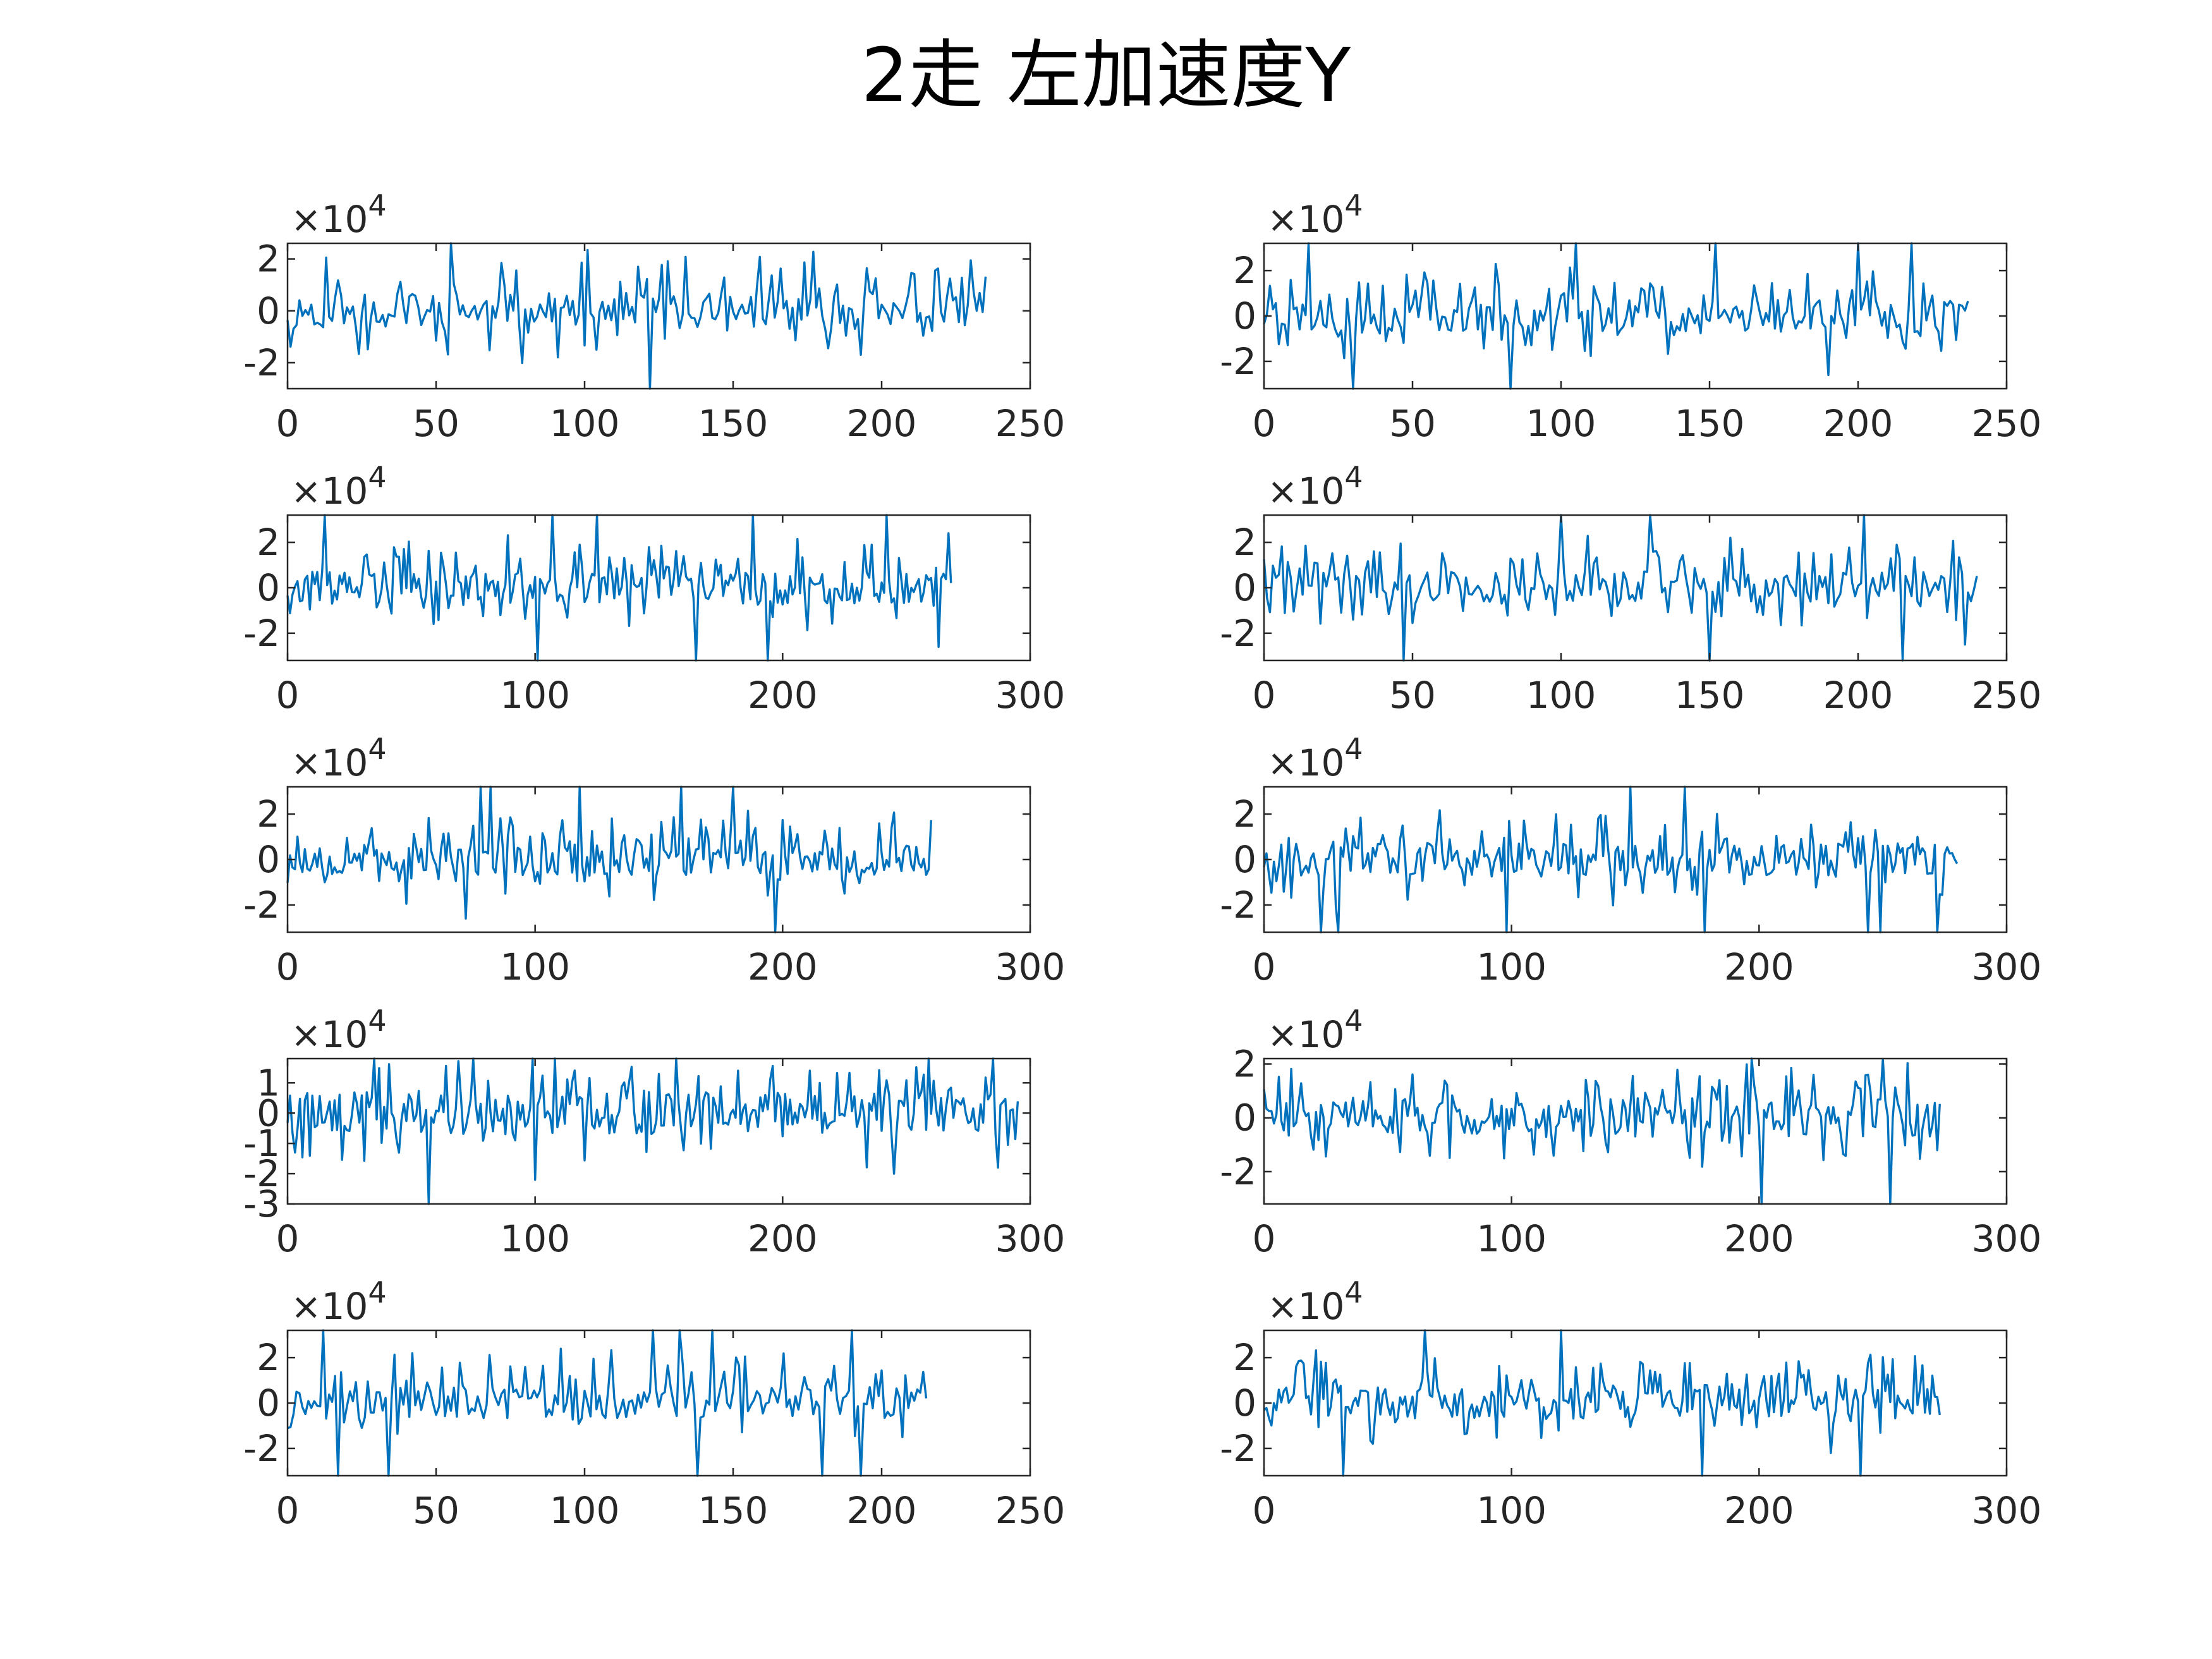 Image resolution: width=2212 pixels, height=1659 pixels. I want to click on subplot-5: 0 100 200 300-202×104, so click(654, 860).